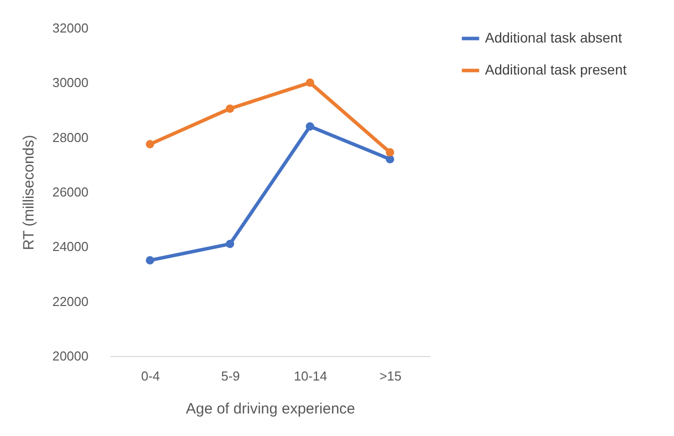 The height and width of the screenshot is (436, 674). Describe the element at coordinates (70, 246) in the screenshot. I see `y-tick-label: 24000` at that location.